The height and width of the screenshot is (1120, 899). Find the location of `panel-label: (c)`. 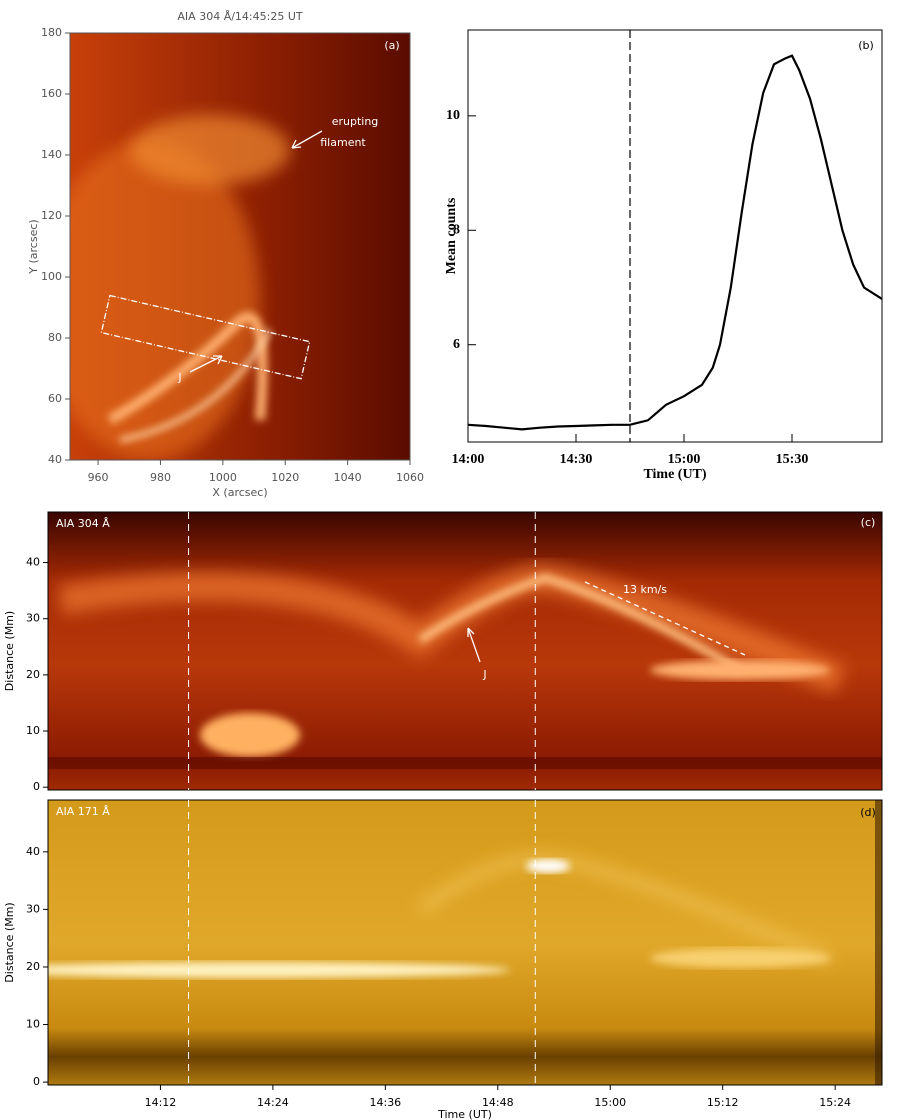

panel-label: (c) is located at coordinates (868, 522).